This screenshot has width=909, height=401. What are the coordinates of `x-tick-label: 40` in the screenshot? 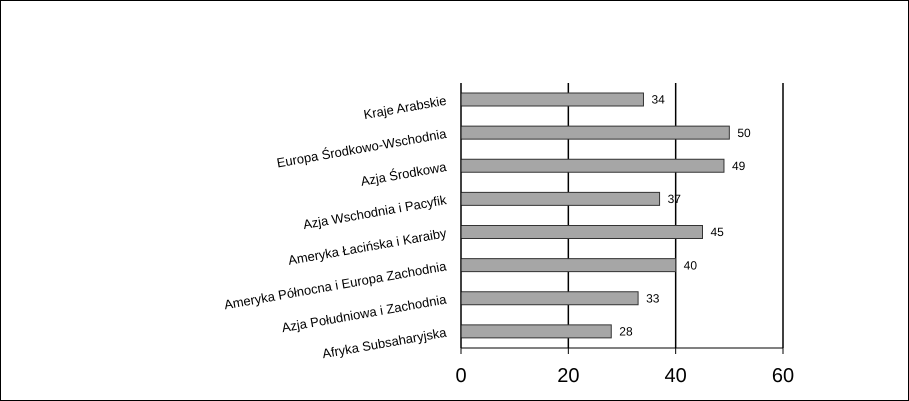 It's located at (675, 376).